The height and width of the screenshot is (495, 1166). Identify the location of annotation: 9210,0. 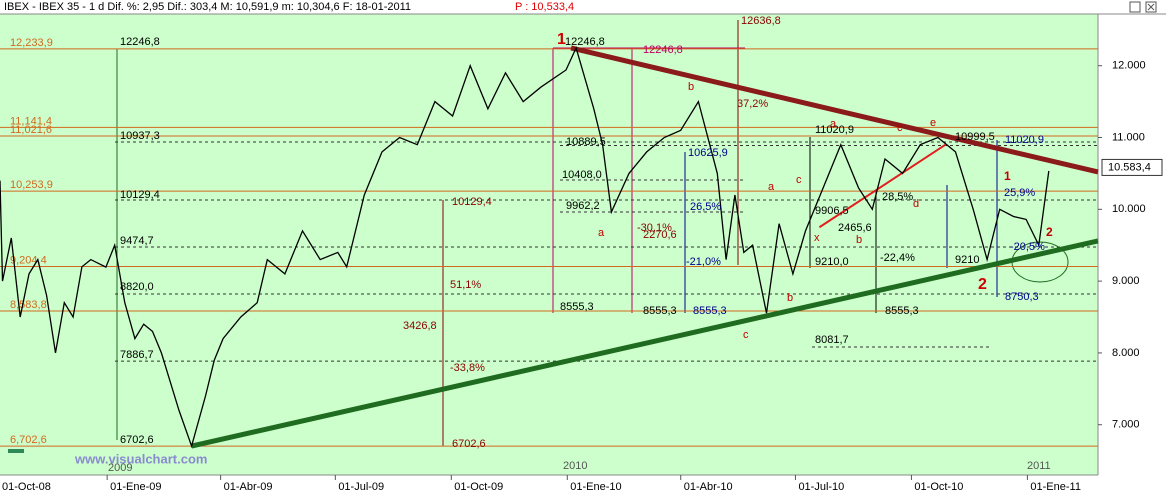
(832, 262).